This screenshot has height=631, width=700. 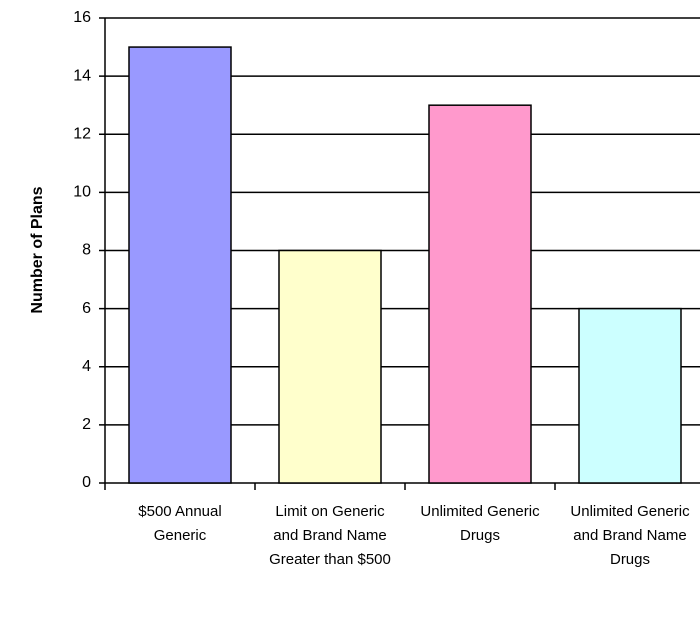 What do you see at coordinates (82, 133) in the screenshot?
I see `y-tick-label: 12` at bounding box center [82, 133].